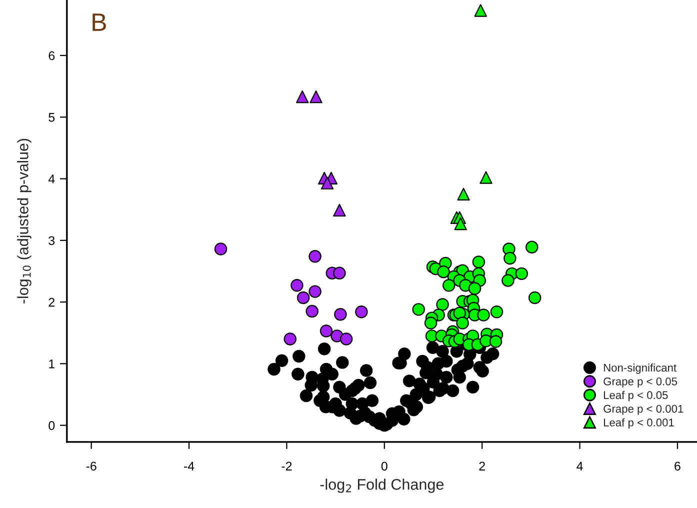  What do you see at coordinates (677, 466) in the screenshot?
I see `x-tick-label: 6` at bounding box center [677, 466].